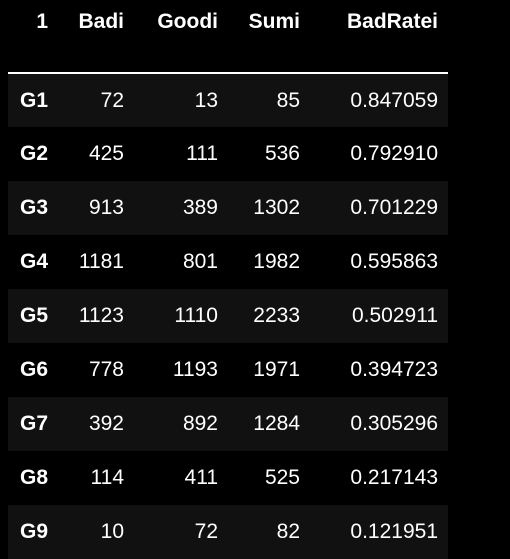 This screenshot has height=559, width=510. I want to click on column-header-bad-rate: BadRatei, so click(379, 37).